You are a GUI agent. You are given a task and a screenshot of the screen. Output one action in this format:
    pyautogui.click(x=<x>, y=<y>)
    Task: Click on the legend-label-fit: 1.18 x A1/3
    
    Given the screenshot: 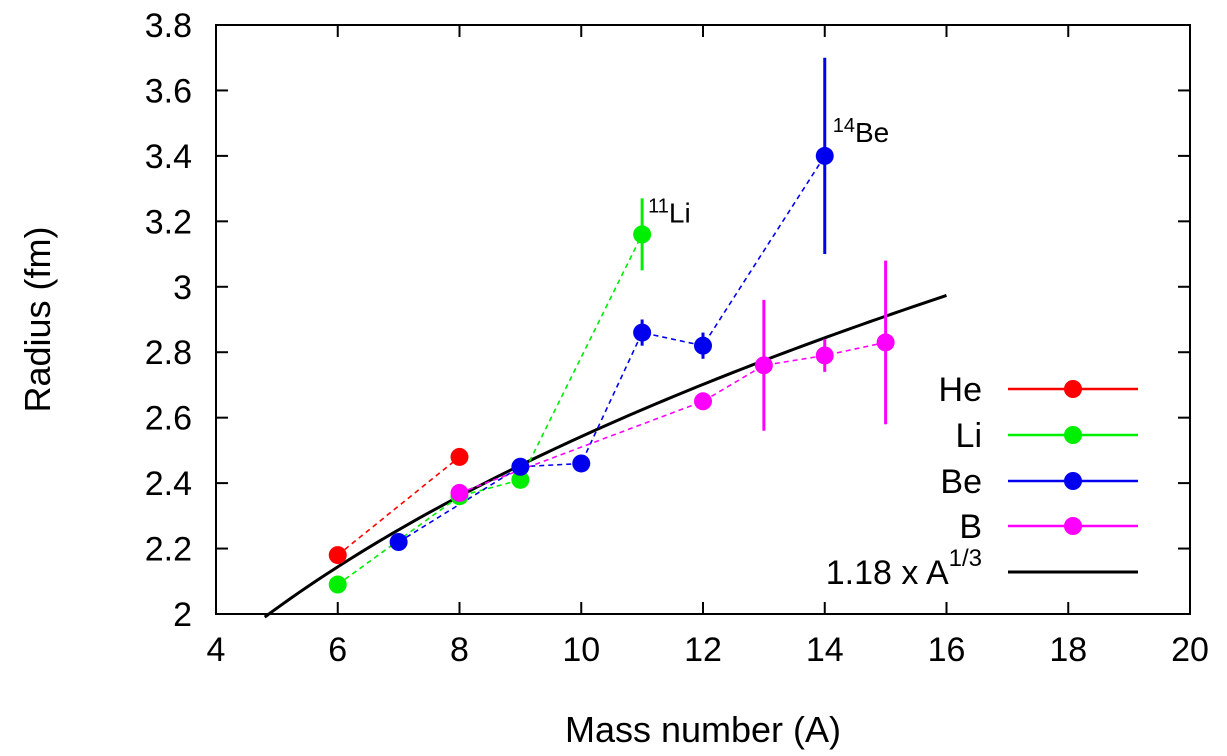 What is the action you would take?
    pyautogui.click(x=904, y=568)
    